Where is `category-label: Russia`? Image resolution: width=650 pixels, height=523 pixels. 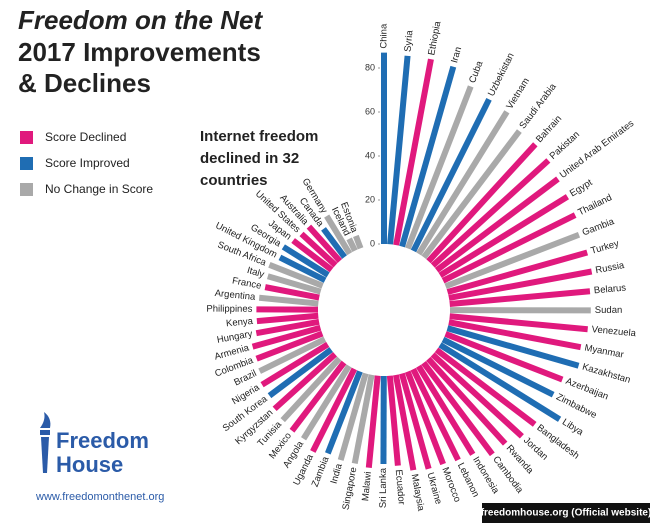
category-label: Russia is located at coordinates (610, 268).